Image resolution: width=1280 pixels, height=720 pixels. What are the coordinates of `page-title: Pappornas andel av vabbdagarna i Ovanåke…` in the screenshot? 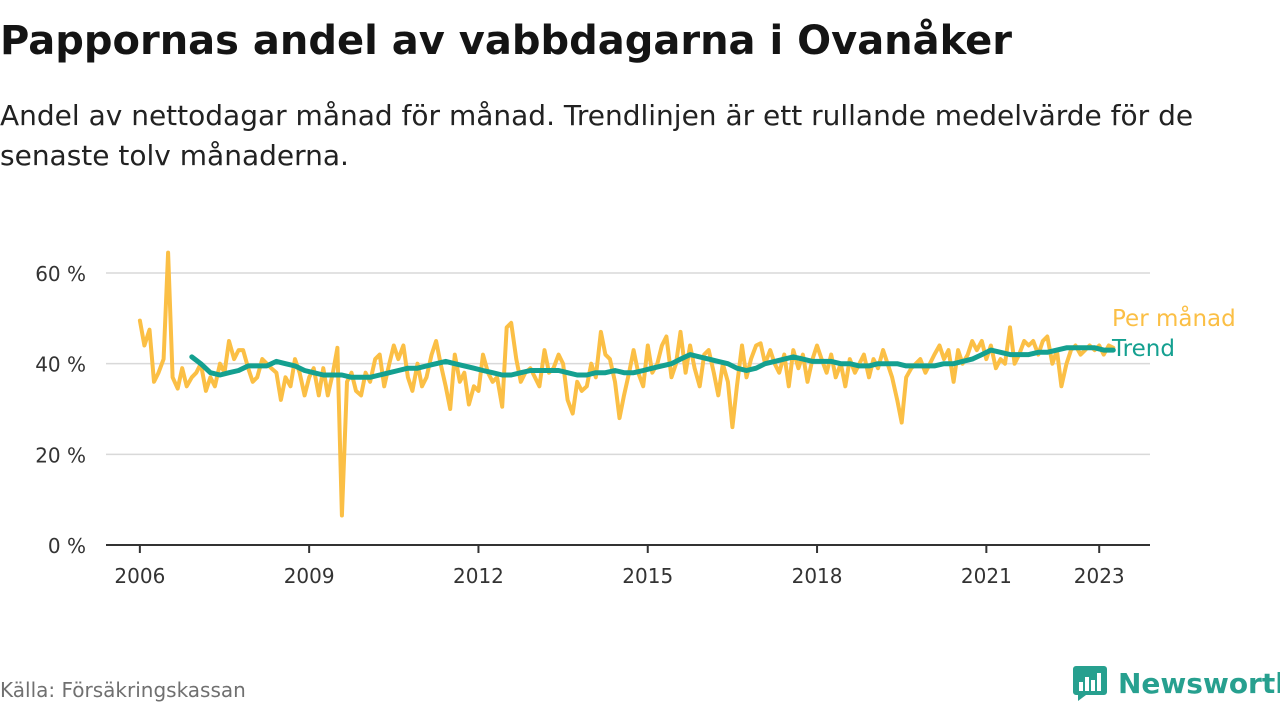 It's located at (506, 41).